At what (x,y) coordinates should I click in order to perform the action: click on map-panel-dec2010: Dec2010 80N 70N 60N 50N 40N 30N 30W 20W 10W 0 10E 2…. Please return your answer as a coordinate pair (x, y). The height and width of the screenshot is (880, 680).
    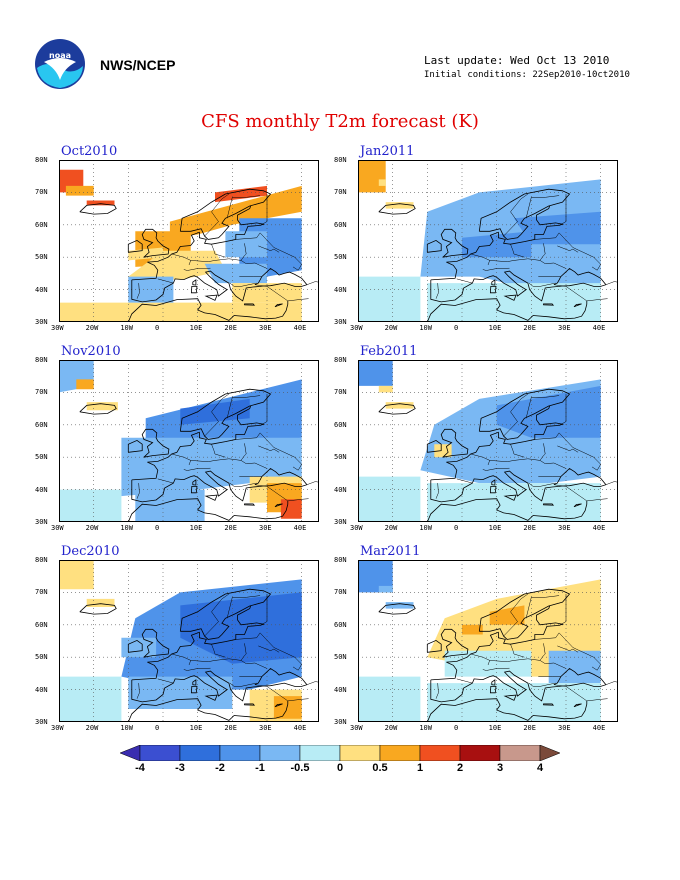
    Looking at the image, I should click on (177, 638).